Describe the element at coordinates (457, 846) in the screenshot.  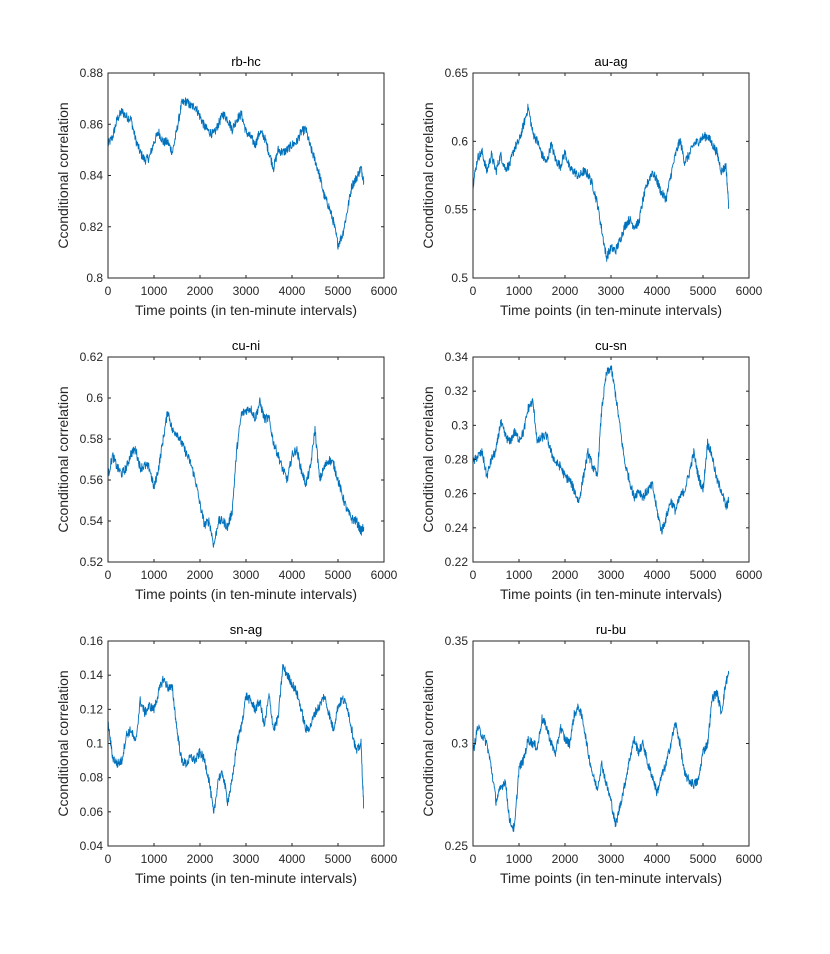
I see `y-tick-label: 0.25` at that location.